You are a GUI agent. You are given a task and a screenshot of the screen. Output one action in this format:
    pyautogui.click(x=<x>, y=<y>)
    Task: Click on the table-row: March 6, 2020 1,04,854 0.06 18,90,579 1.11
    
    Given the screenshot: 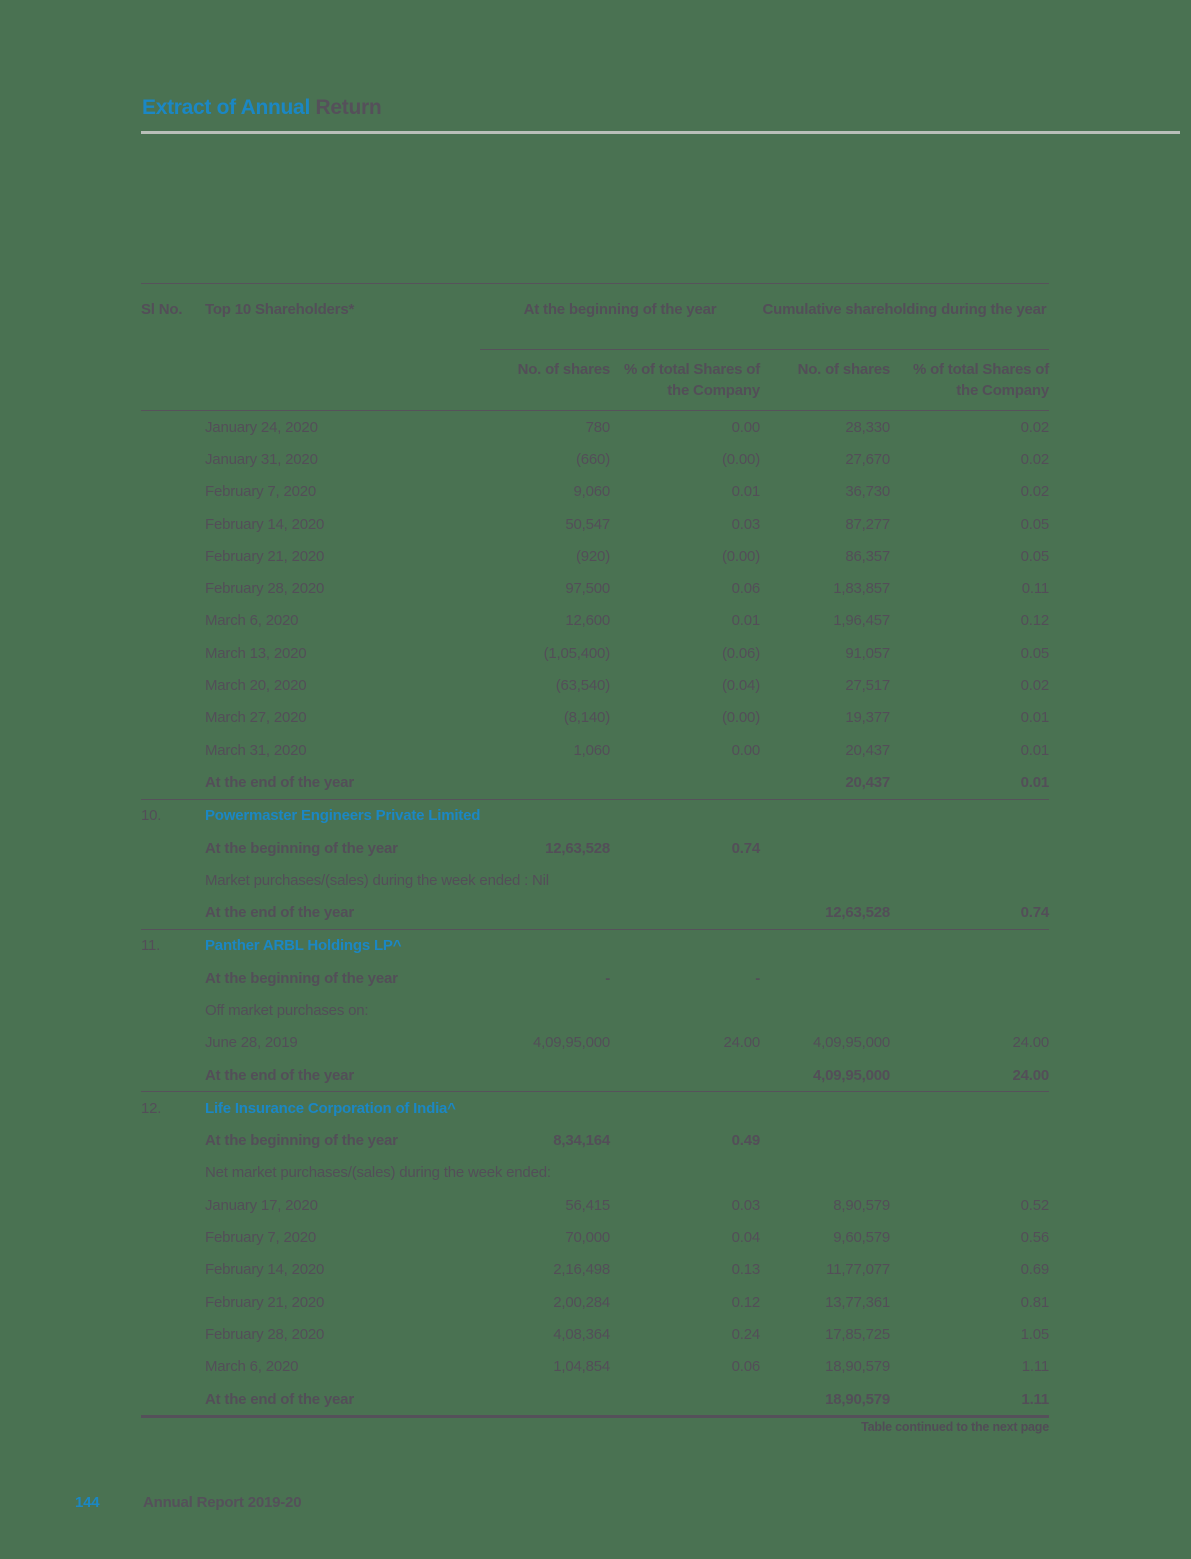 What is the action you would take?
    pyautogui.click(x=595, y=1367)
    